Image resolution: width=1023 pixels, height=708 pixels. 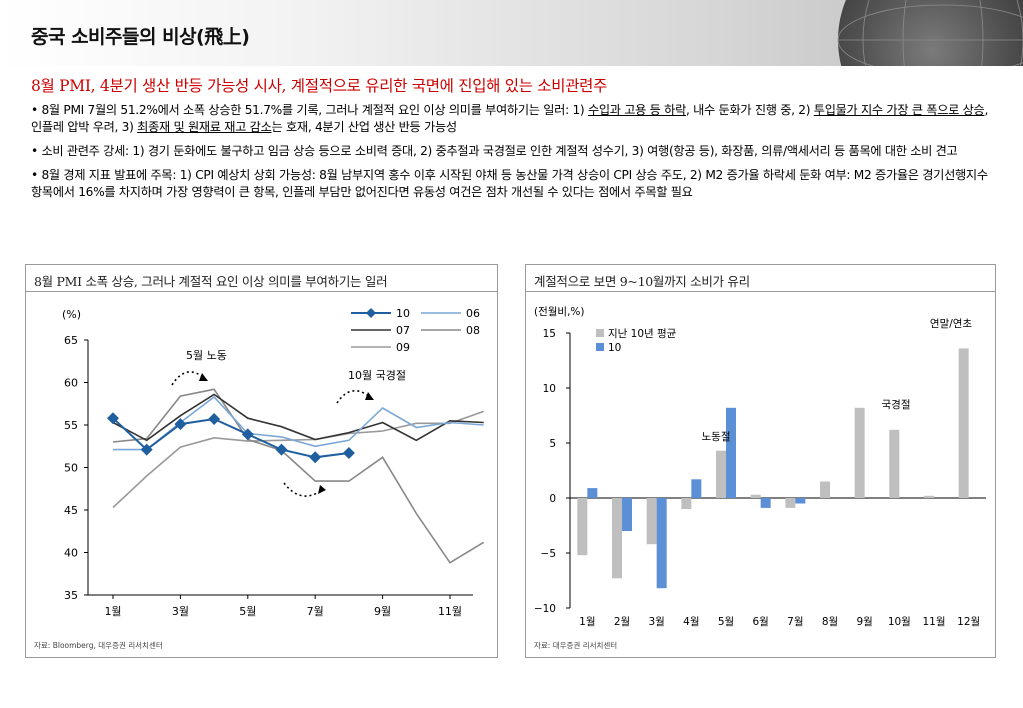 What do you see at coordinates (364, 127) in the screenshot?
I see `bullet-text: 는 호재, 4분기 산업 생산 반등 가능성` at bounding box center [364, 127].